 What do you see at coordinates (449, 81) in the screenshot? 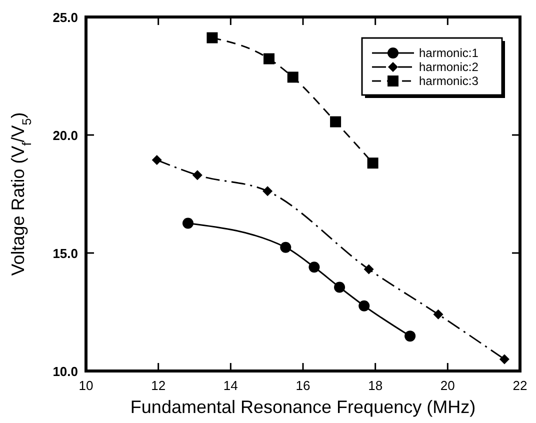
I see `legend-label: harmonic:3` at bounding box center [449, 81].